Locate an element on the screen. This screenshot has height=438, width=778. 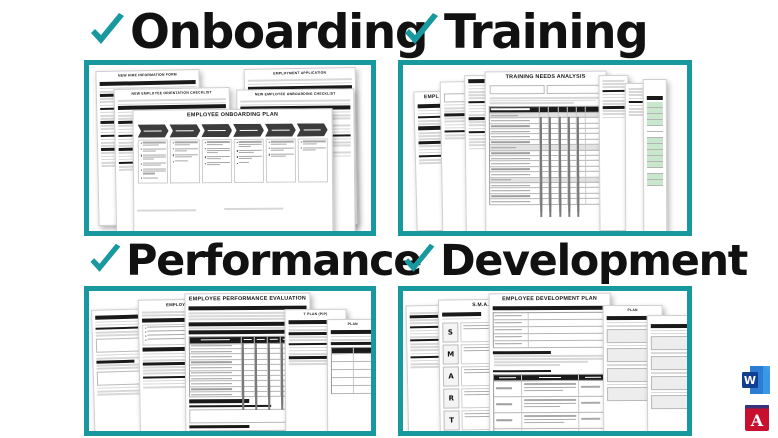
training-title-row: Training is located at coordinates (545, 32).